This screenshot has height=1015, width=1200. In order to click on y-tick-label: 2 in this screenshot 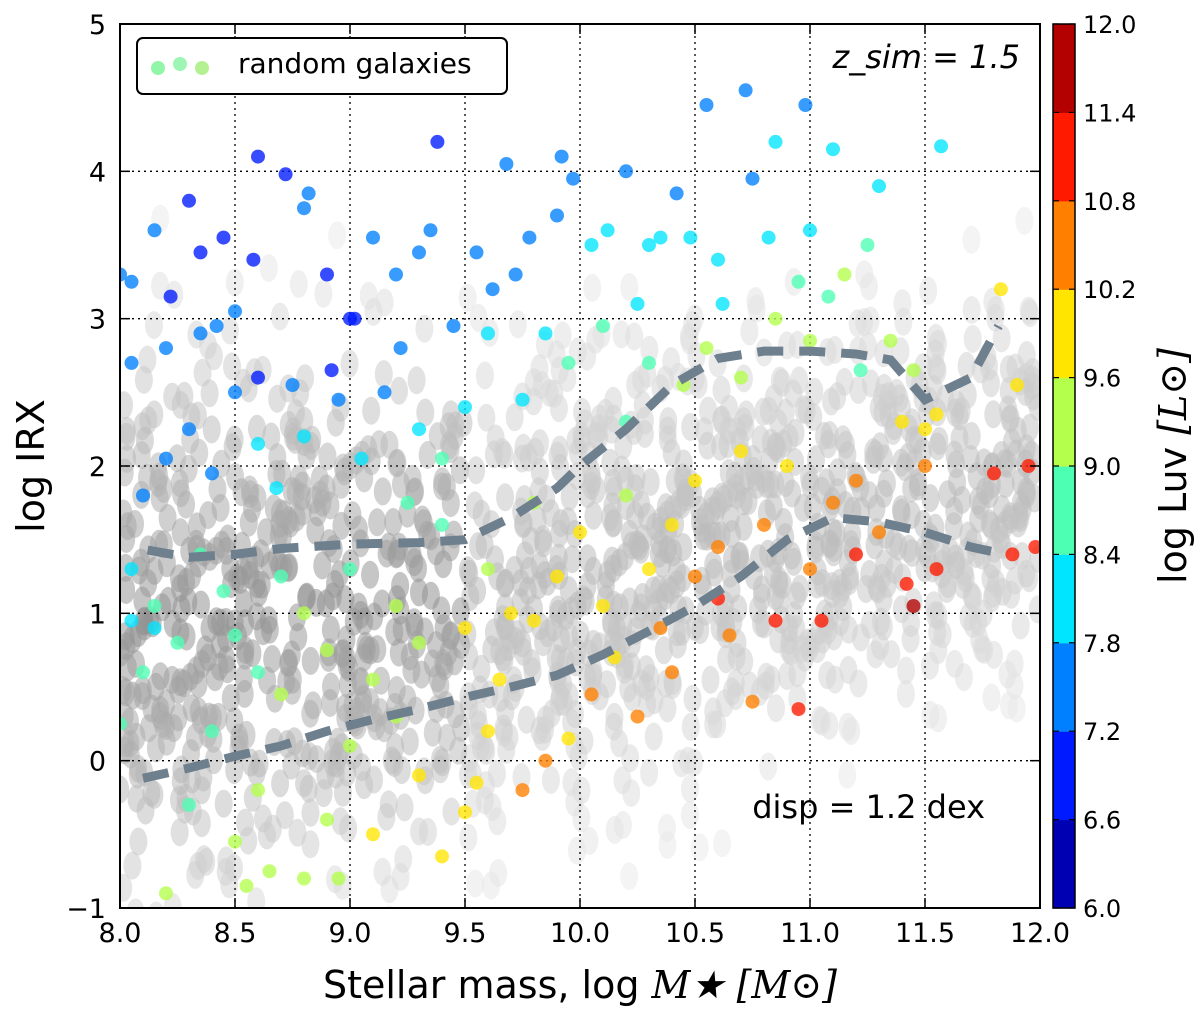, I will do `click(97, 467)`.